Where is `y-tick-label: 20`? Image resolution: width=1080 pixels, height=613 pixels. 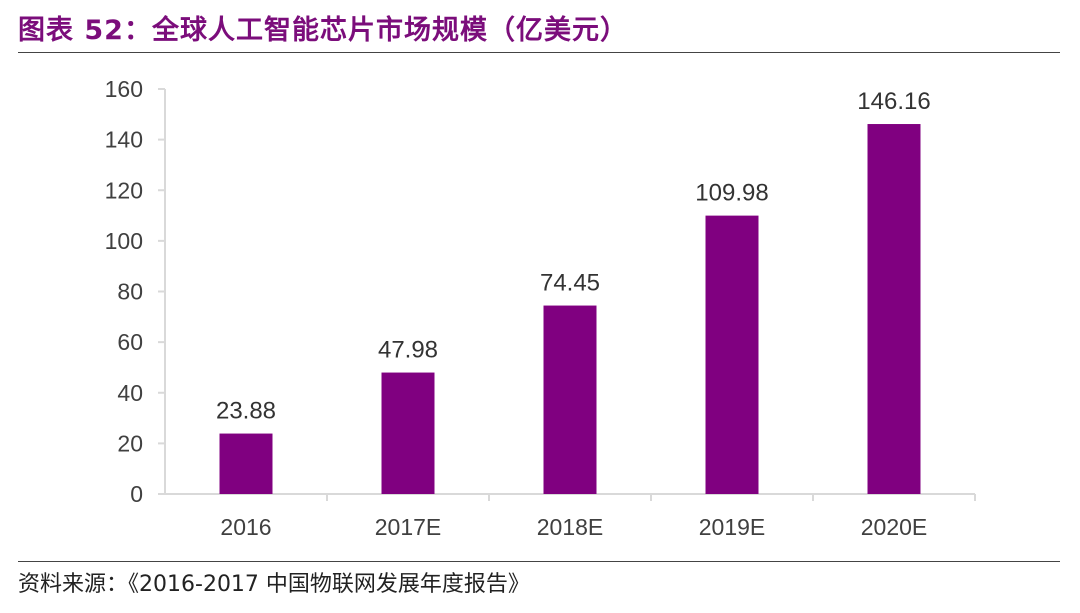 y-tick-label: 20 is located at coordinates (130, 443).